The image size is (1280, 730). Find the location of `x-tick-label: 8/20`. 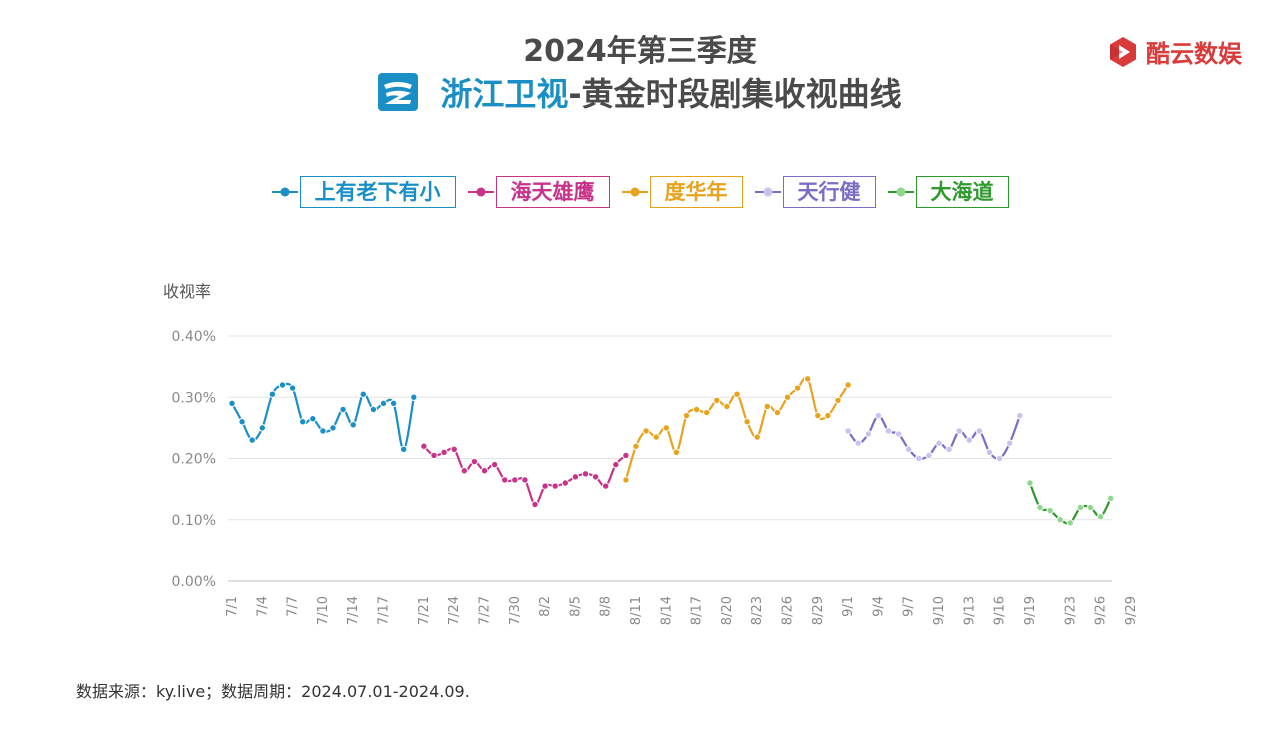

x-tick-label: 8/20 is located at coordinates (727, 610).